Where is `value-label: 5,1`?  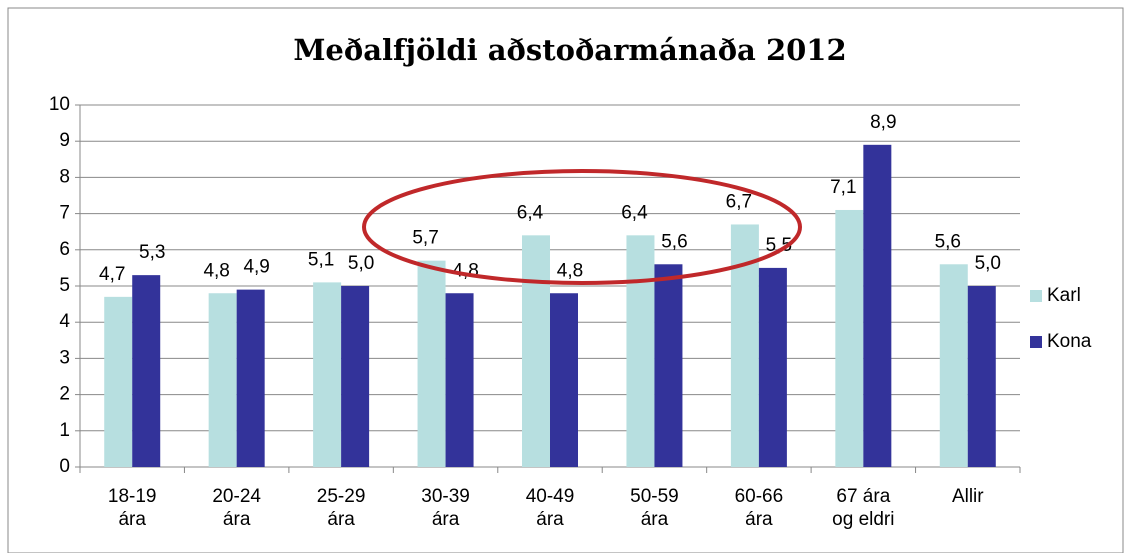
value-label: 5,1 is located at coordinates (321, 259).